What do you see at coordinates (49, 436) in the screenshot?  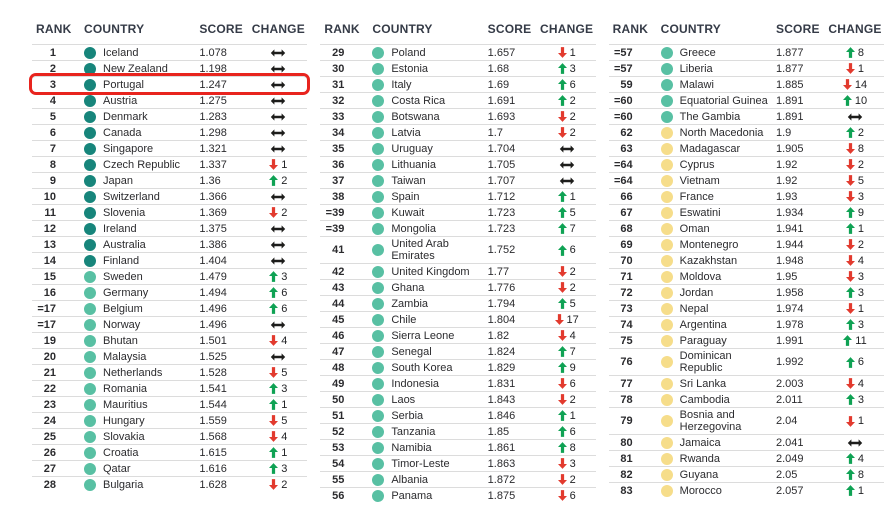 I see `rank-cell: 25` at bounding box center [49, 436].